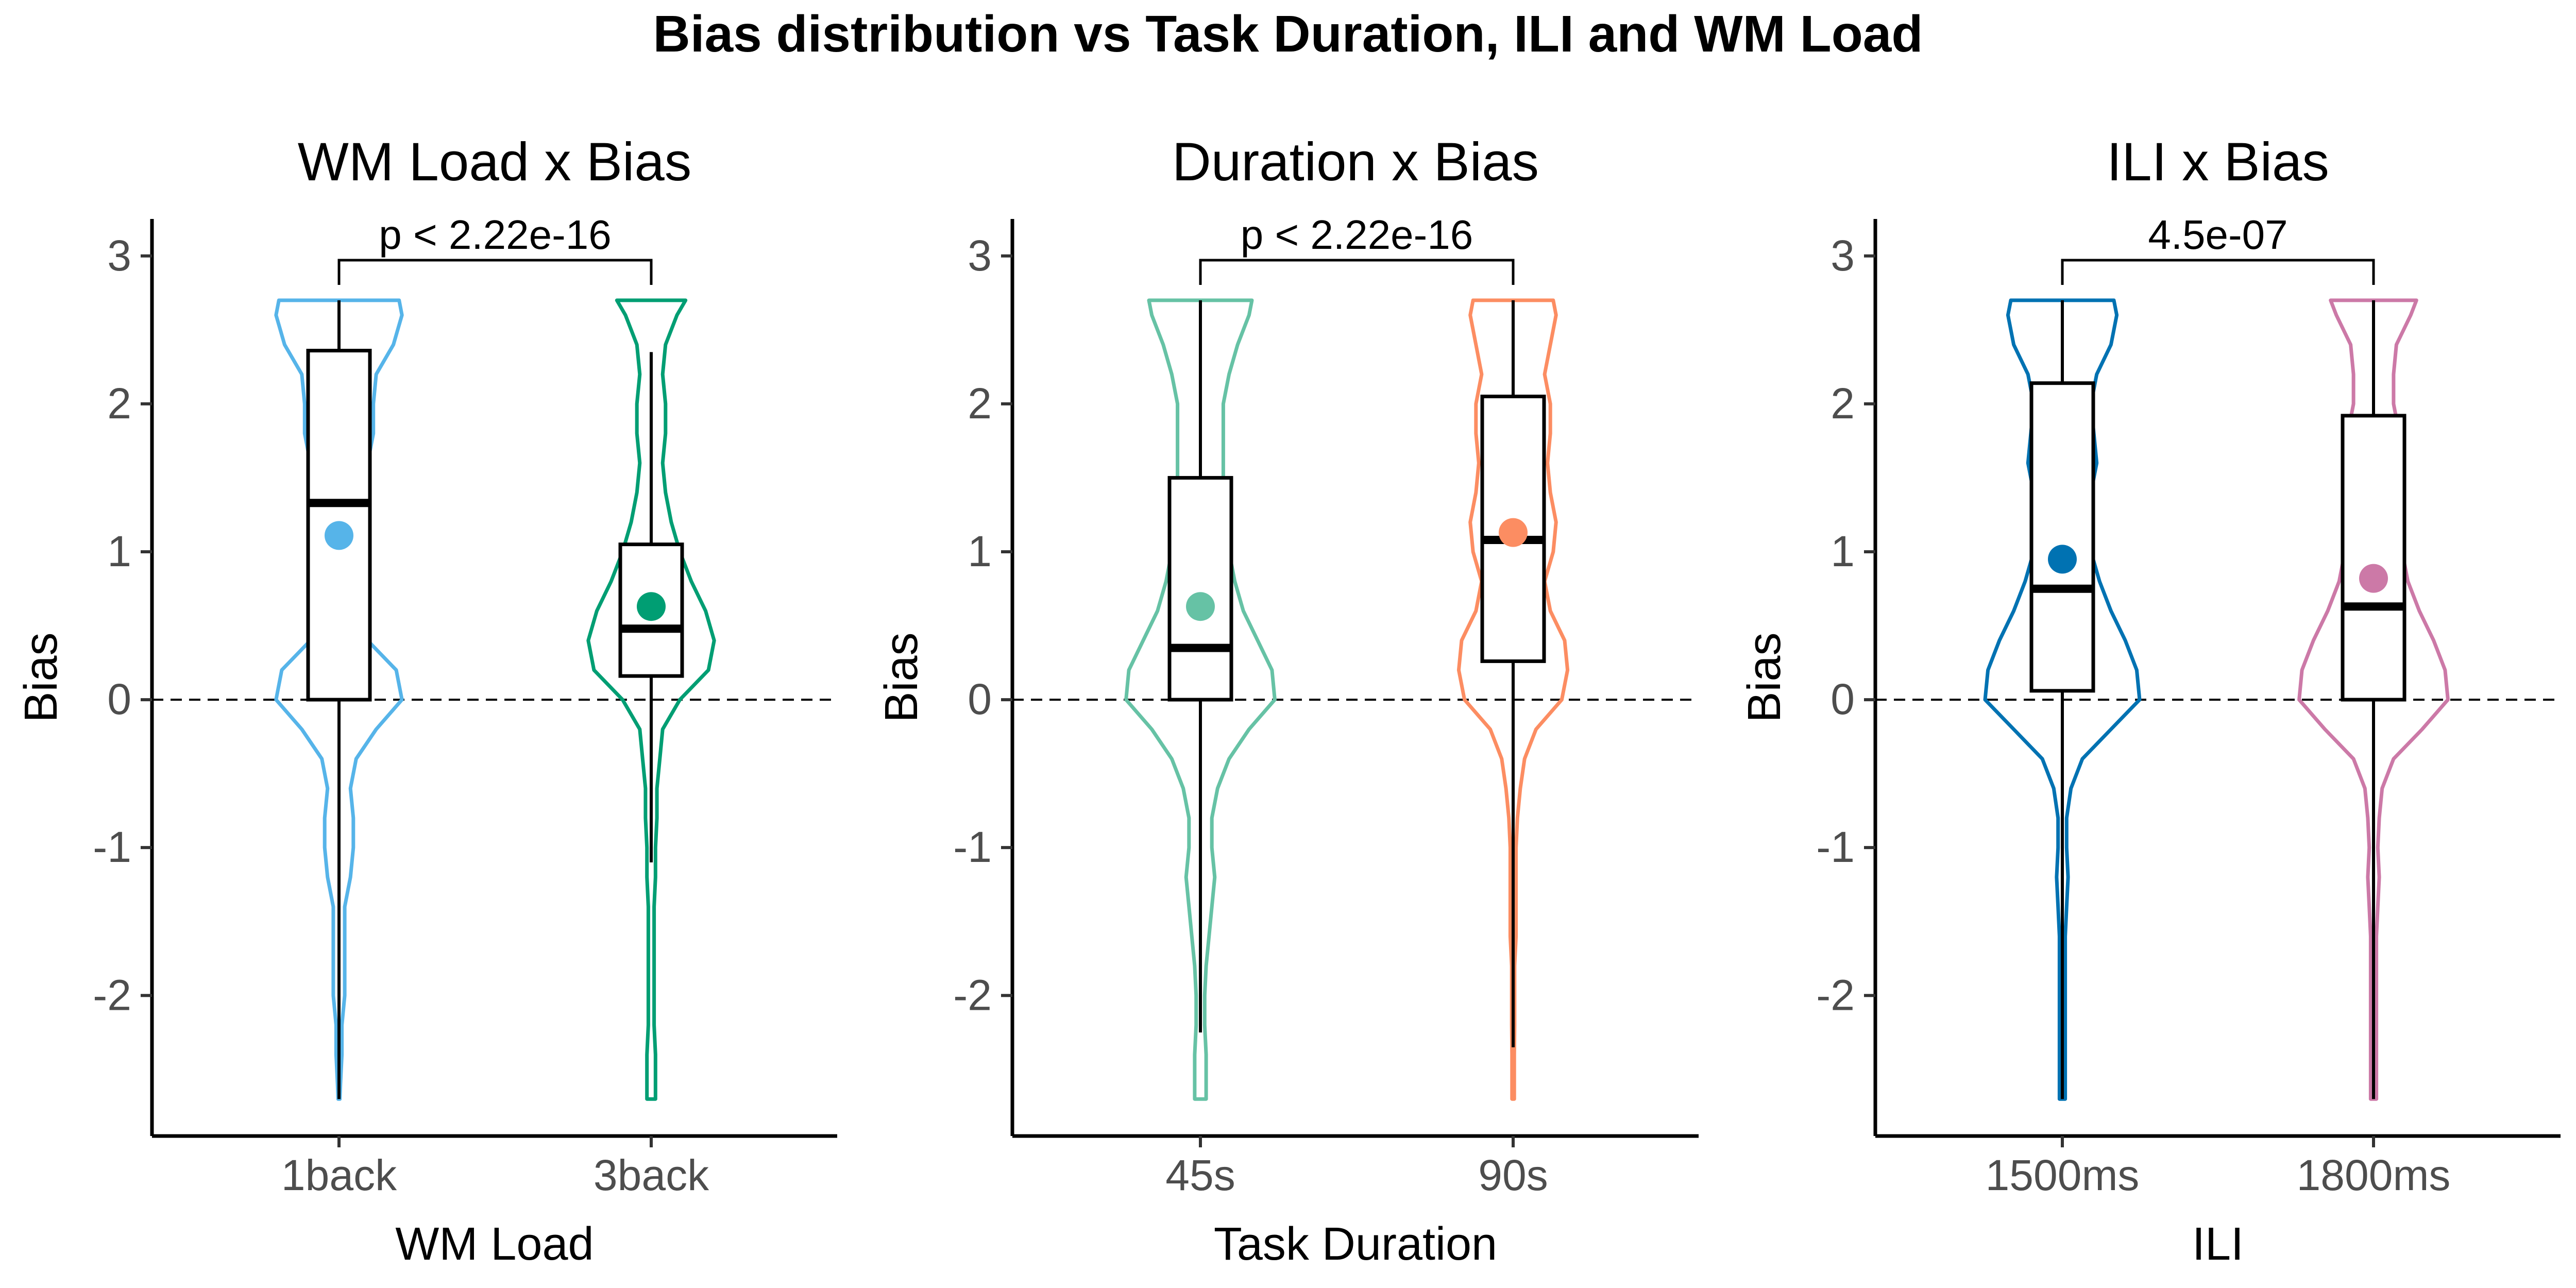  I want to click on panel-title: ILI x Bias, so click(2218, 162).